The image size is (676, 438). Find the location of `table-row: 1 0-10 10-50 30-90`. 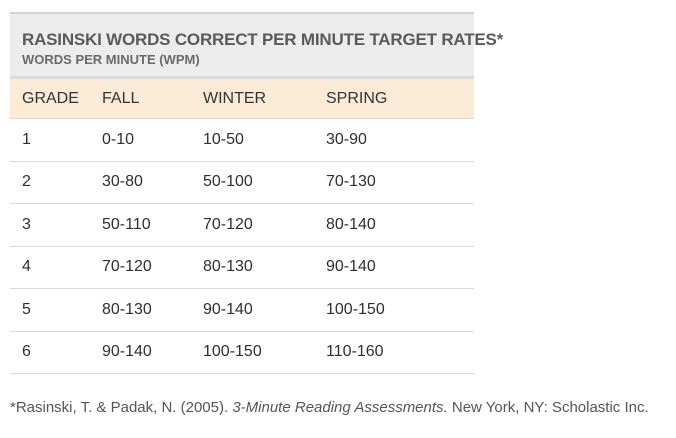

table-row: 1 0-10 10-50 30-90 is located at coordinates (242, 140).